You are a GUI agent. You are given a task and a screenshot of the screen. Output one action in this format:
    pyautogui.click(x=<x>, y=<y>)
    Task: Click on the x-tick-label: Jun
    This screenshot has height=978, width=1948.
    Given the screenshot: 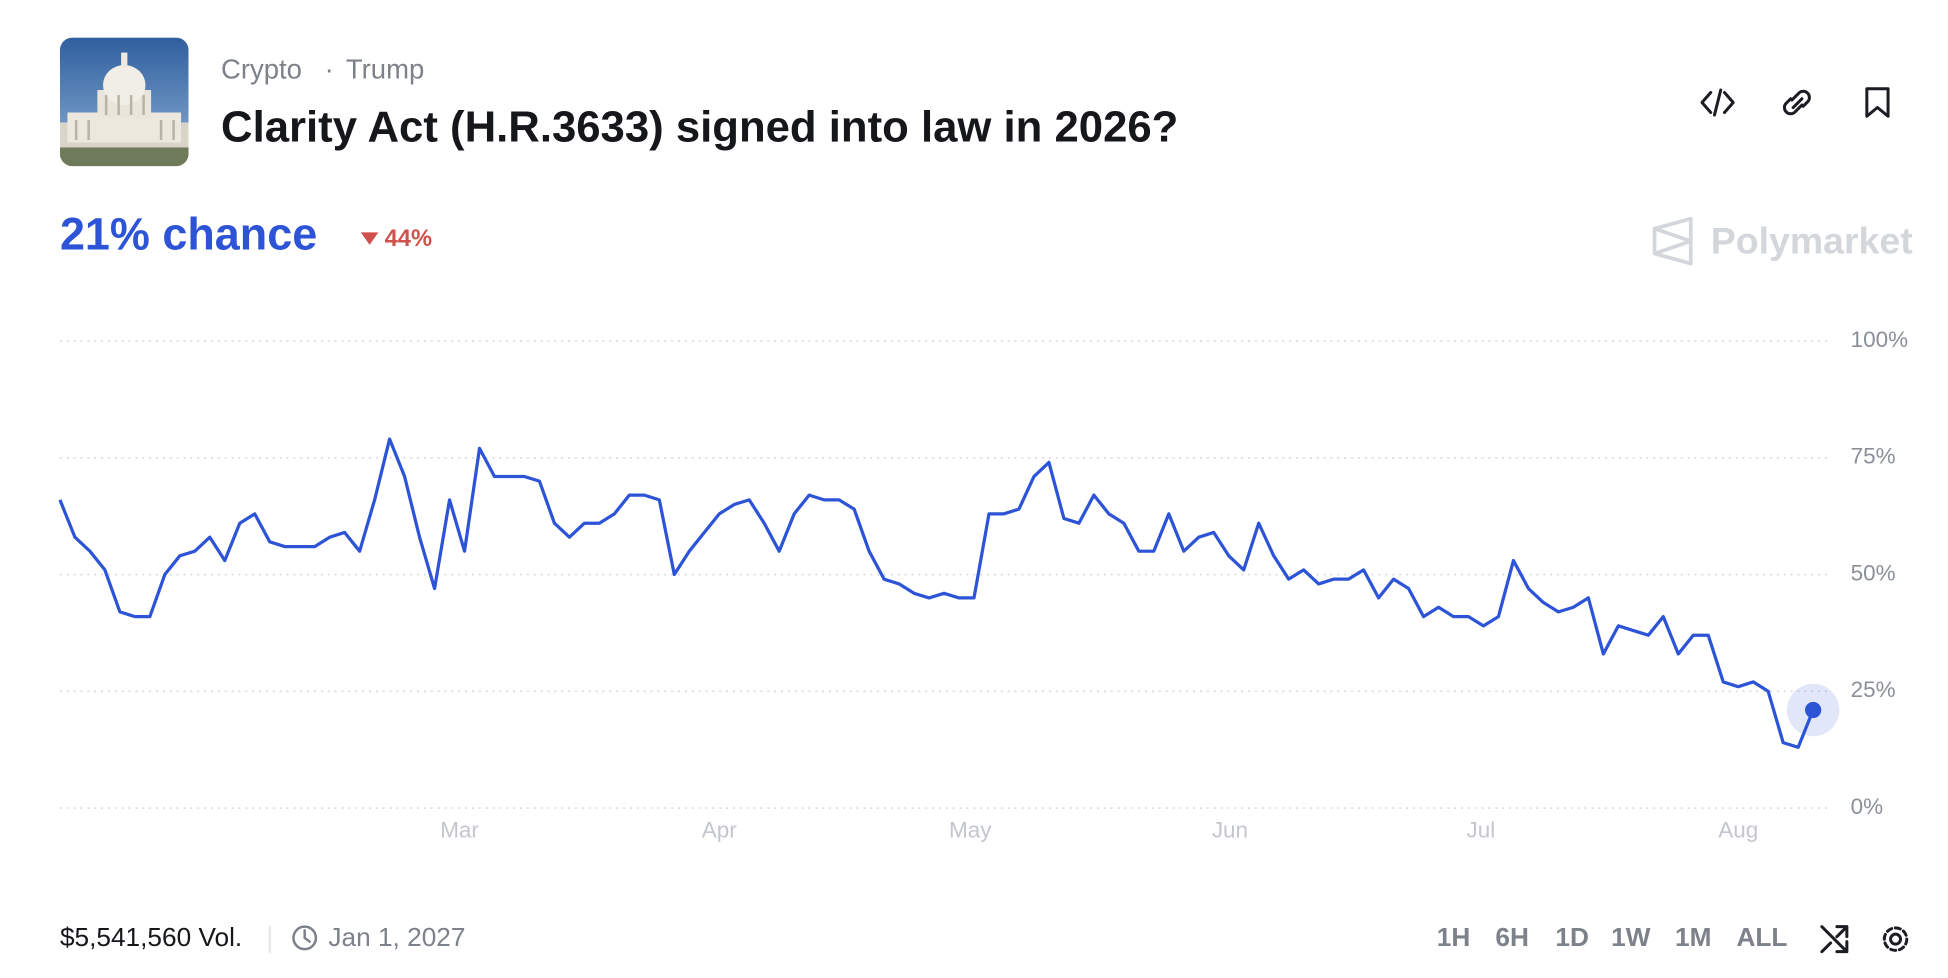 What is the action you would take?
    pyautogui.click(x=1230, y=830)
    